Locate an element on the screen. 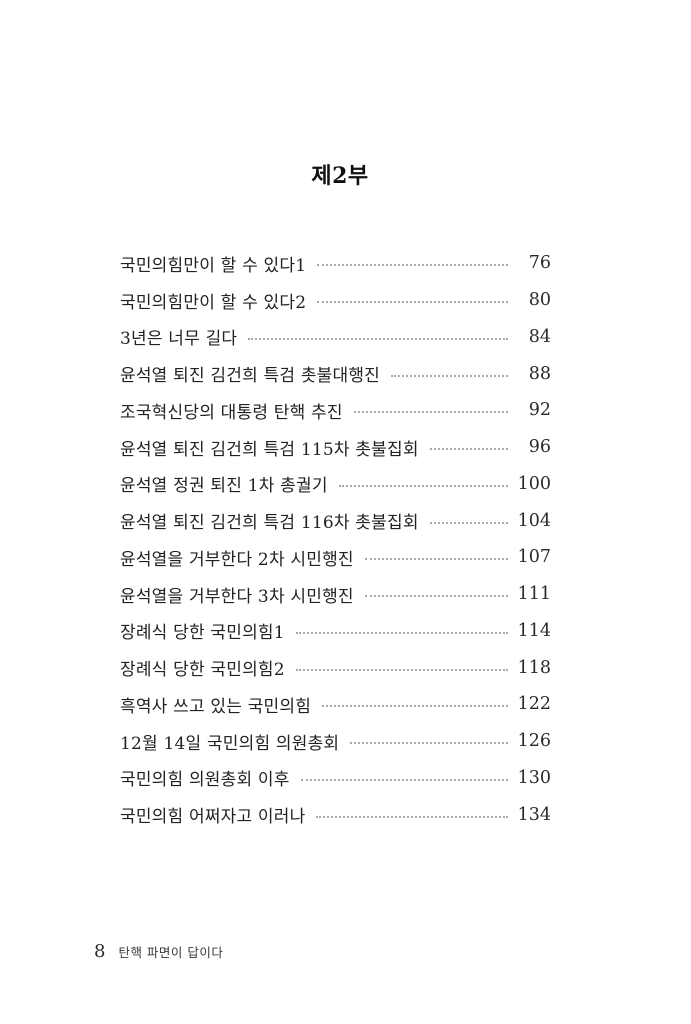  toc-row: 국민의힘 의원총회 이후 130 is located at coordinates (335, 778).